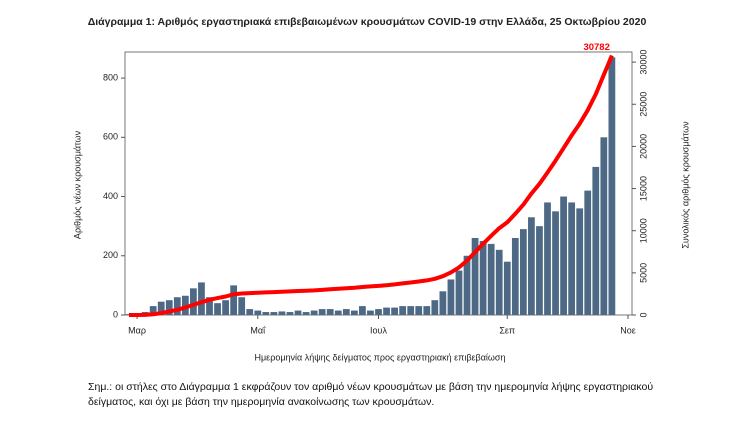  I want to click on y-tick-label: 0, so click(115, 314).